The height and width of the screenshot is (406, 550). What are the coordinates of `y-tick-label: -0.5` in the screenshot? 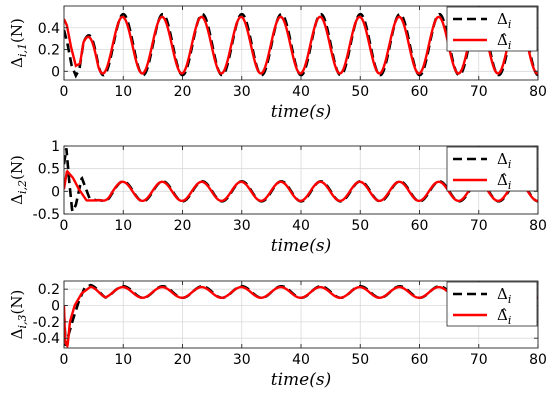 It's located at (46, 215).